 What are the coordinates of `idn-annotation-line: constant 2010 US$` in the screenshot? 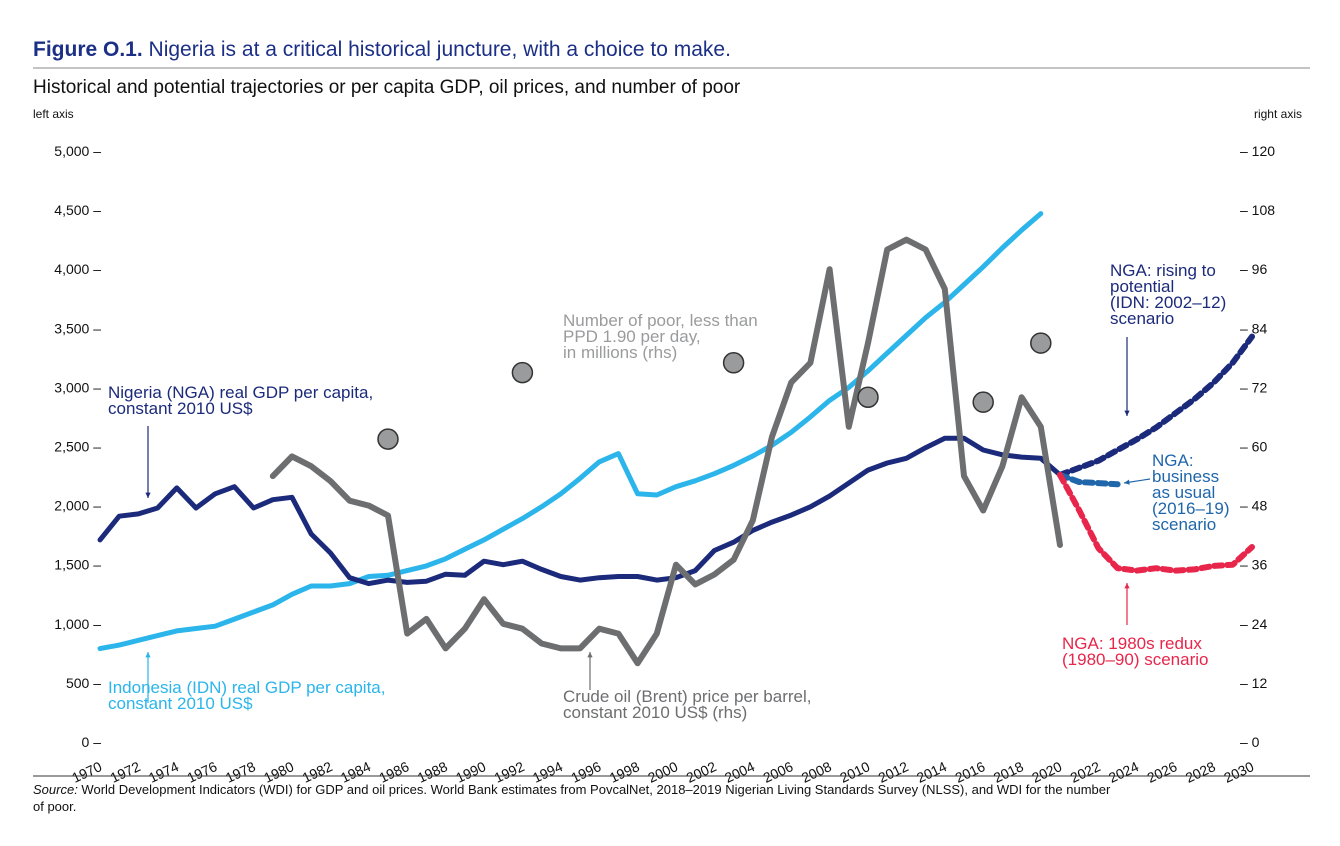 It's located at (180, 703).